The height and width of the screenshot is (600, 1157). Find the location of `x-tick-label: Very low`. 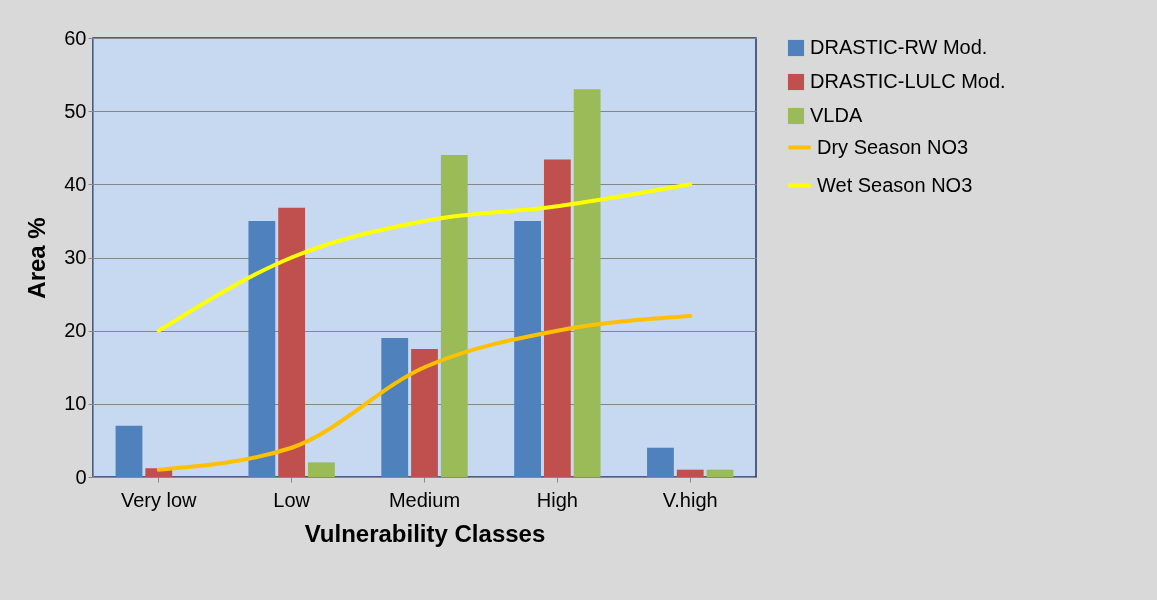

x-tick-label: Very low is located at coordinates (159, 499).